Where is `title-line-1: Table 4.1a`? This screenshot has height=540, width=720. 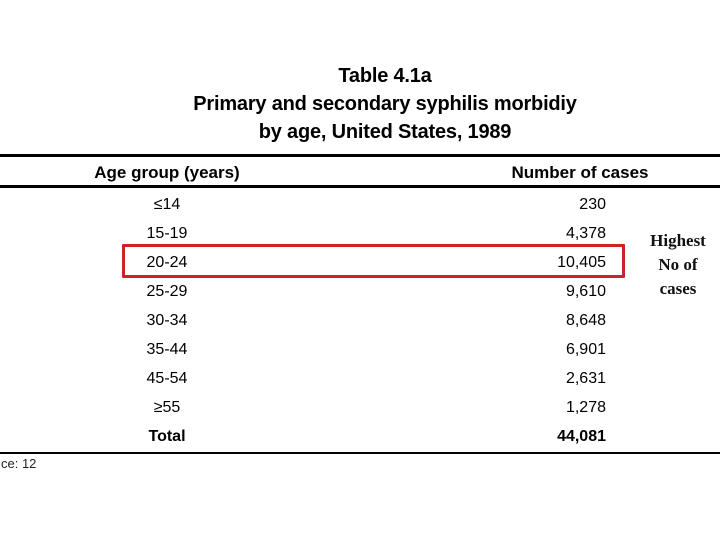 title-line-1: Table 4.1a is located at coordinates (385, 76).